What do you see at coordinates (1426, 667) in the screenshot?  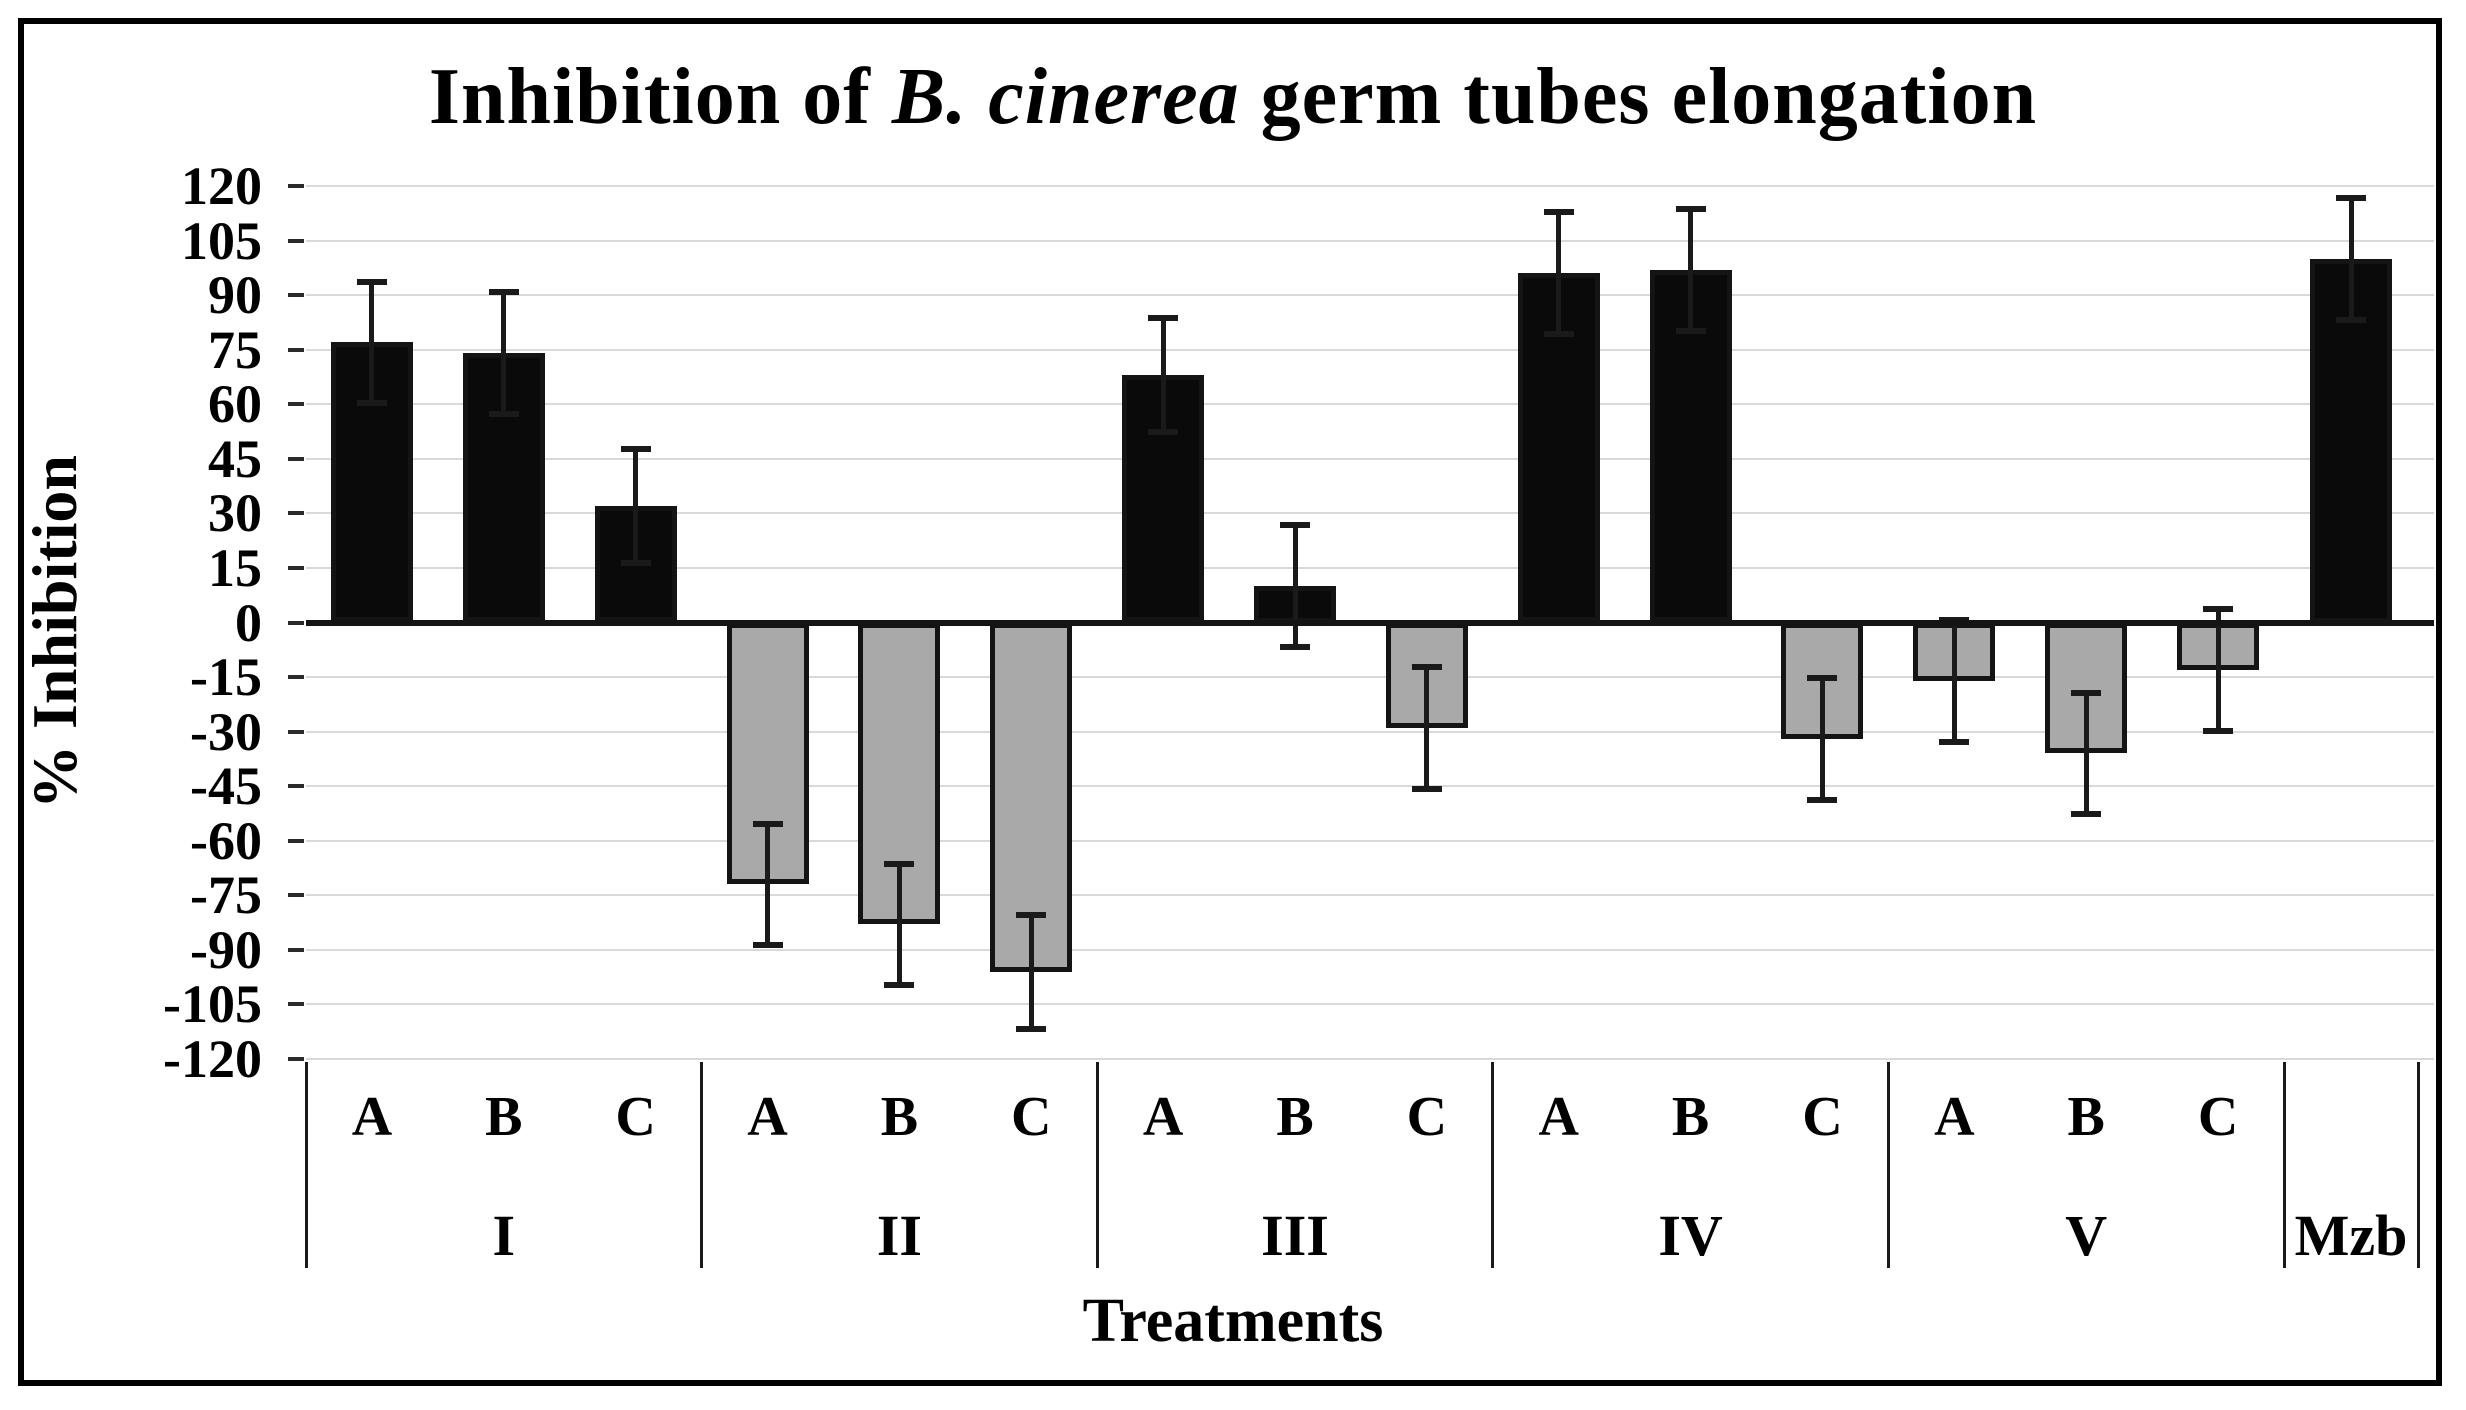 I see `error-cap-top-III-C` at bounding box center [1426, 667].